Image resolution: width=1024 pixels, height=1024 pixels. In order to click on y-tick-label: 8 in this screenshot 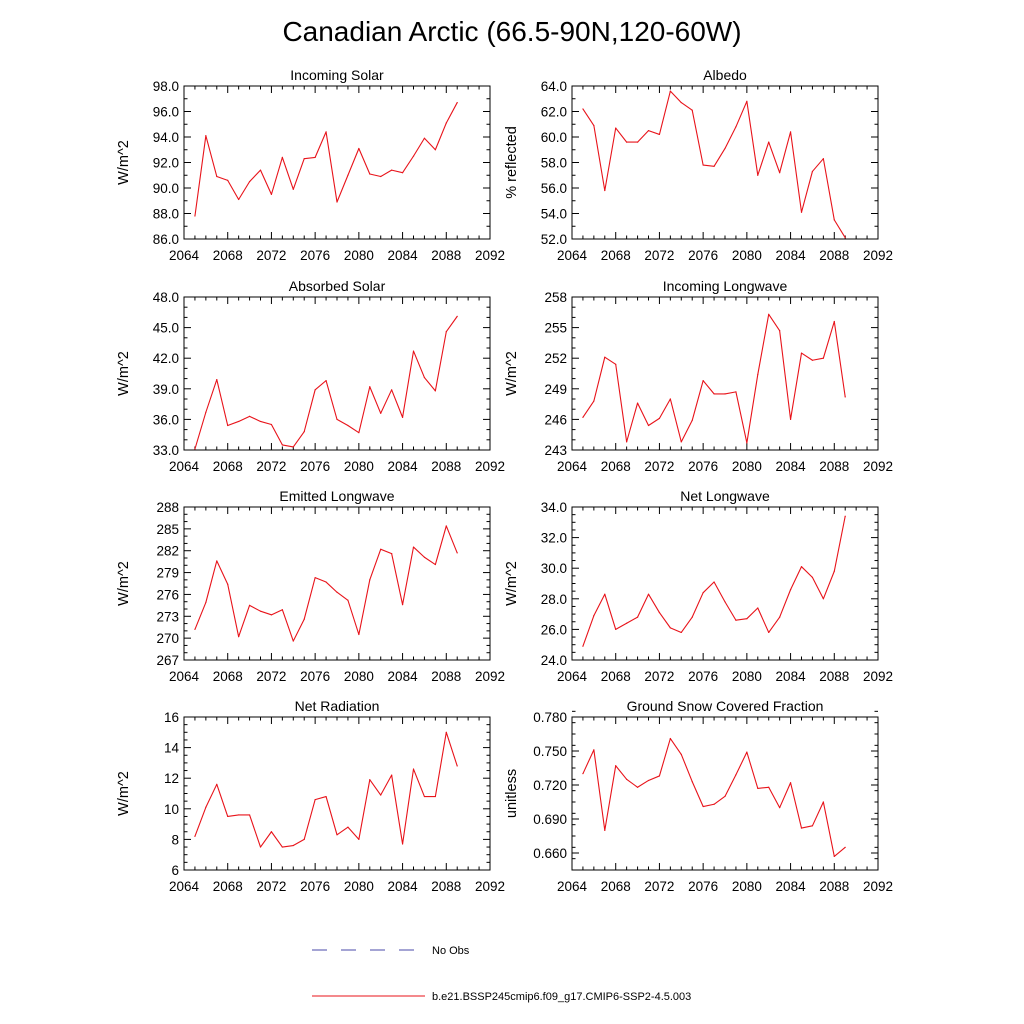, I will do `click(175, 839)`.